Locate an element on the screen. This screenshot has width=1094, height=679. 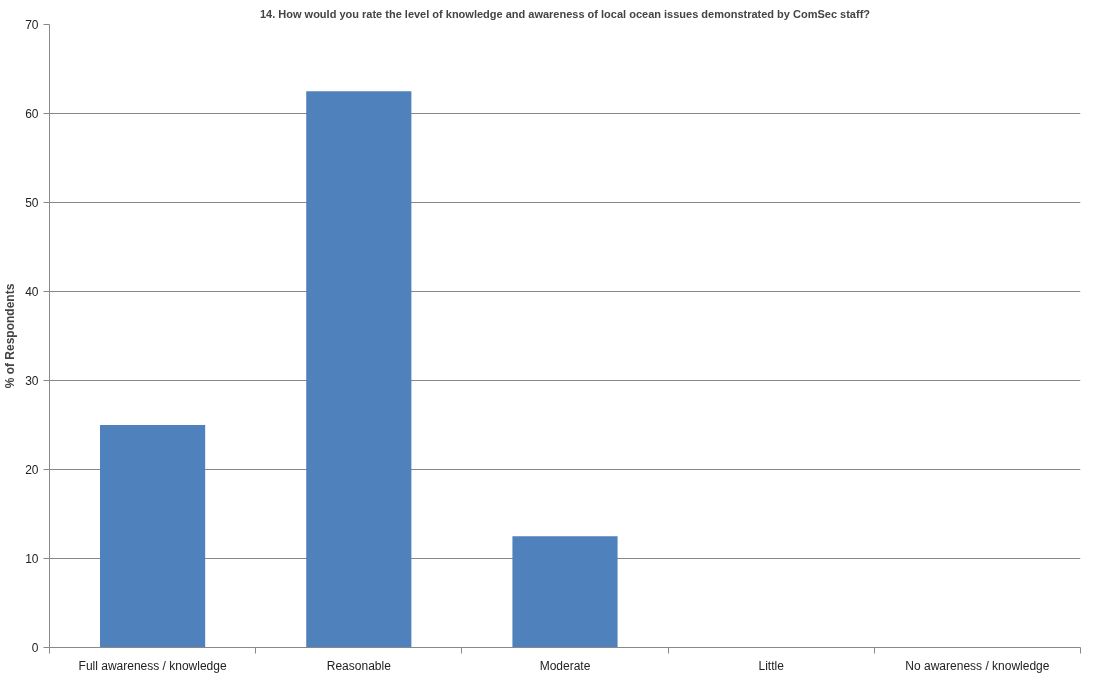
y-tick-label: 0 is located at coordinates (35, 648).